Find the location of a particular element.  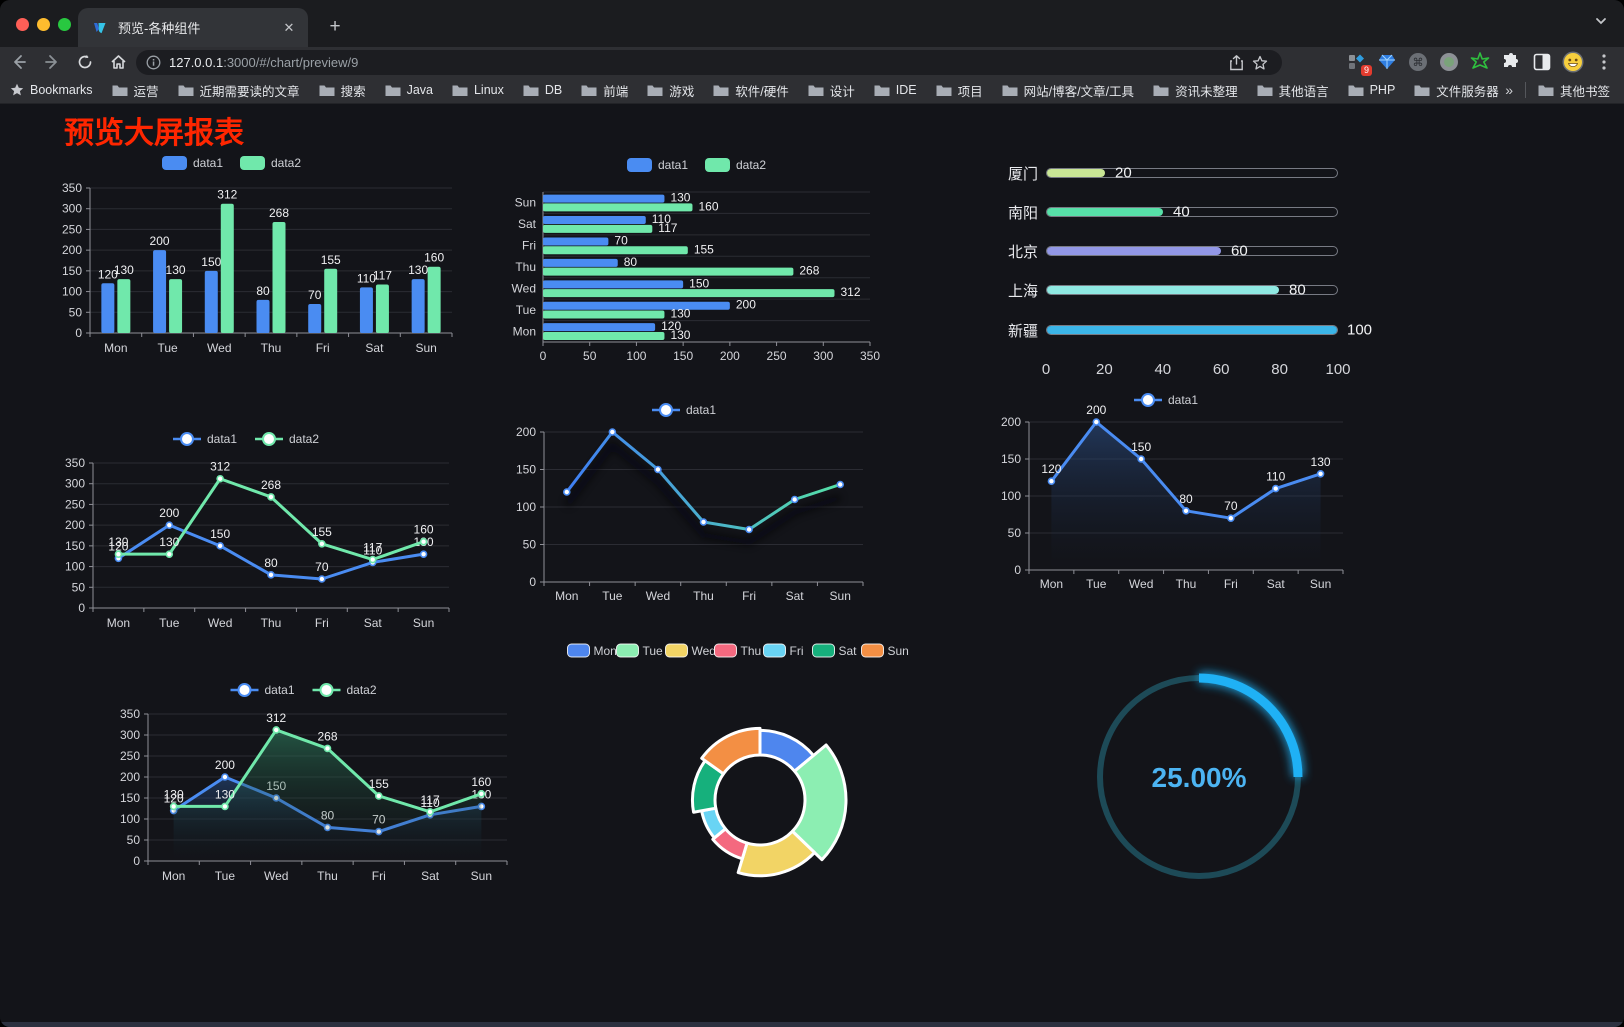

svg-text: 268 is located at coordinates (271, 485).